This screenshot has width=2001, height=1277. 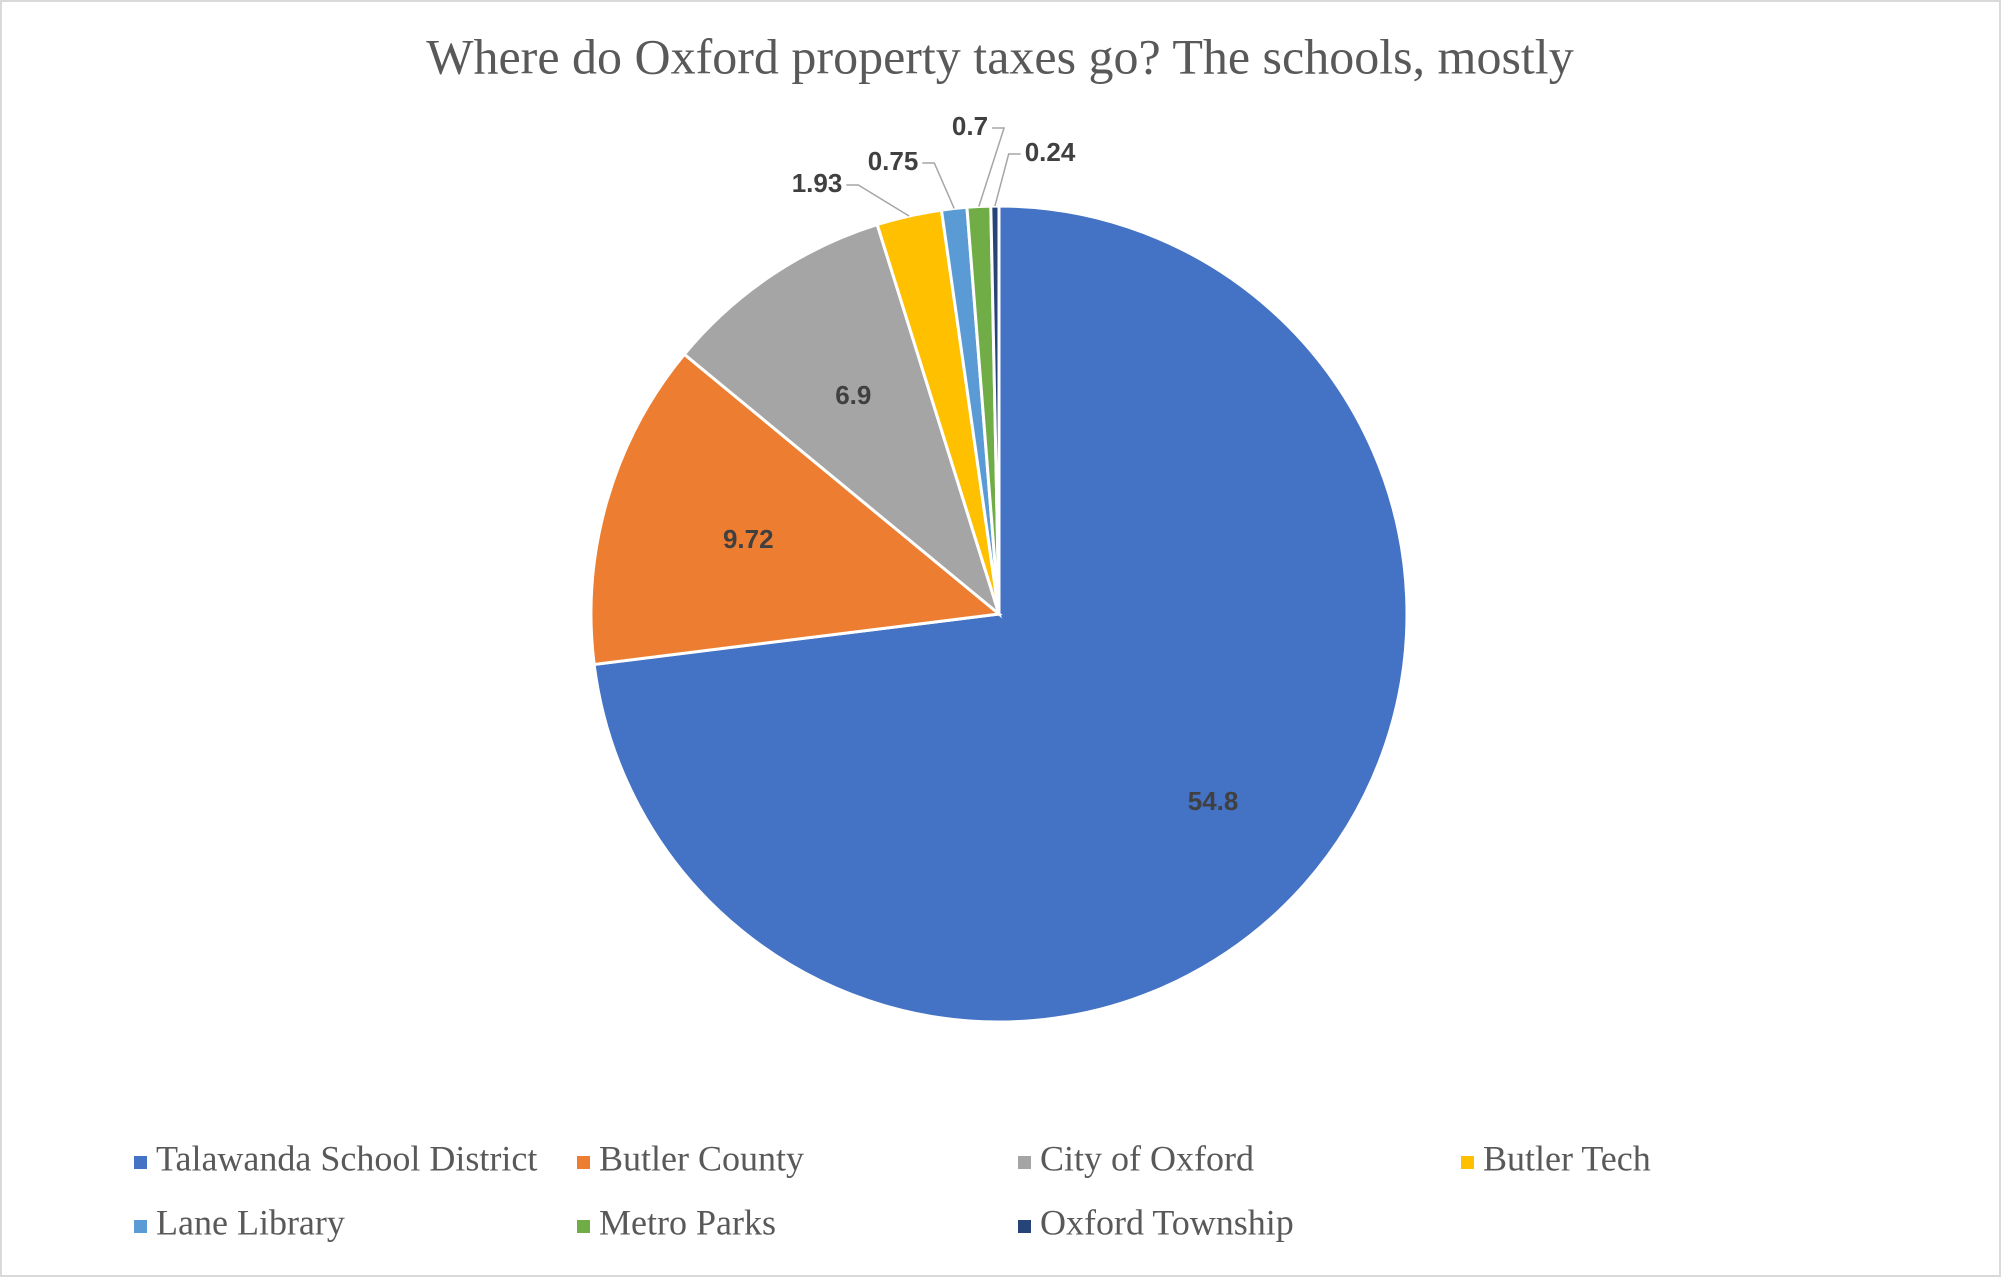 I want to click on legend-label: Talawanda School District, so click(x=346, y=1158).